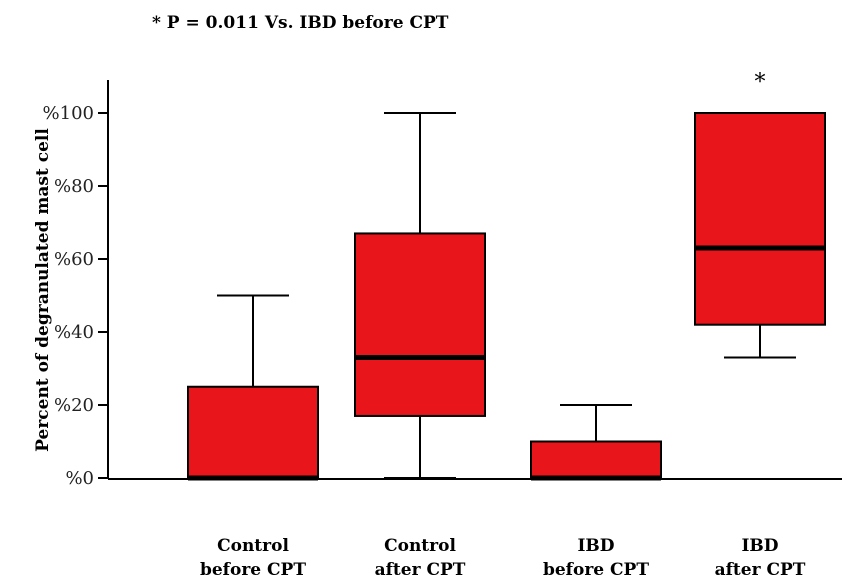 The width and height of the screenshot is (851, 581). Describe the element at coordinates (760, 82) in the screenshot. I see `significance-marker: *` at that location.